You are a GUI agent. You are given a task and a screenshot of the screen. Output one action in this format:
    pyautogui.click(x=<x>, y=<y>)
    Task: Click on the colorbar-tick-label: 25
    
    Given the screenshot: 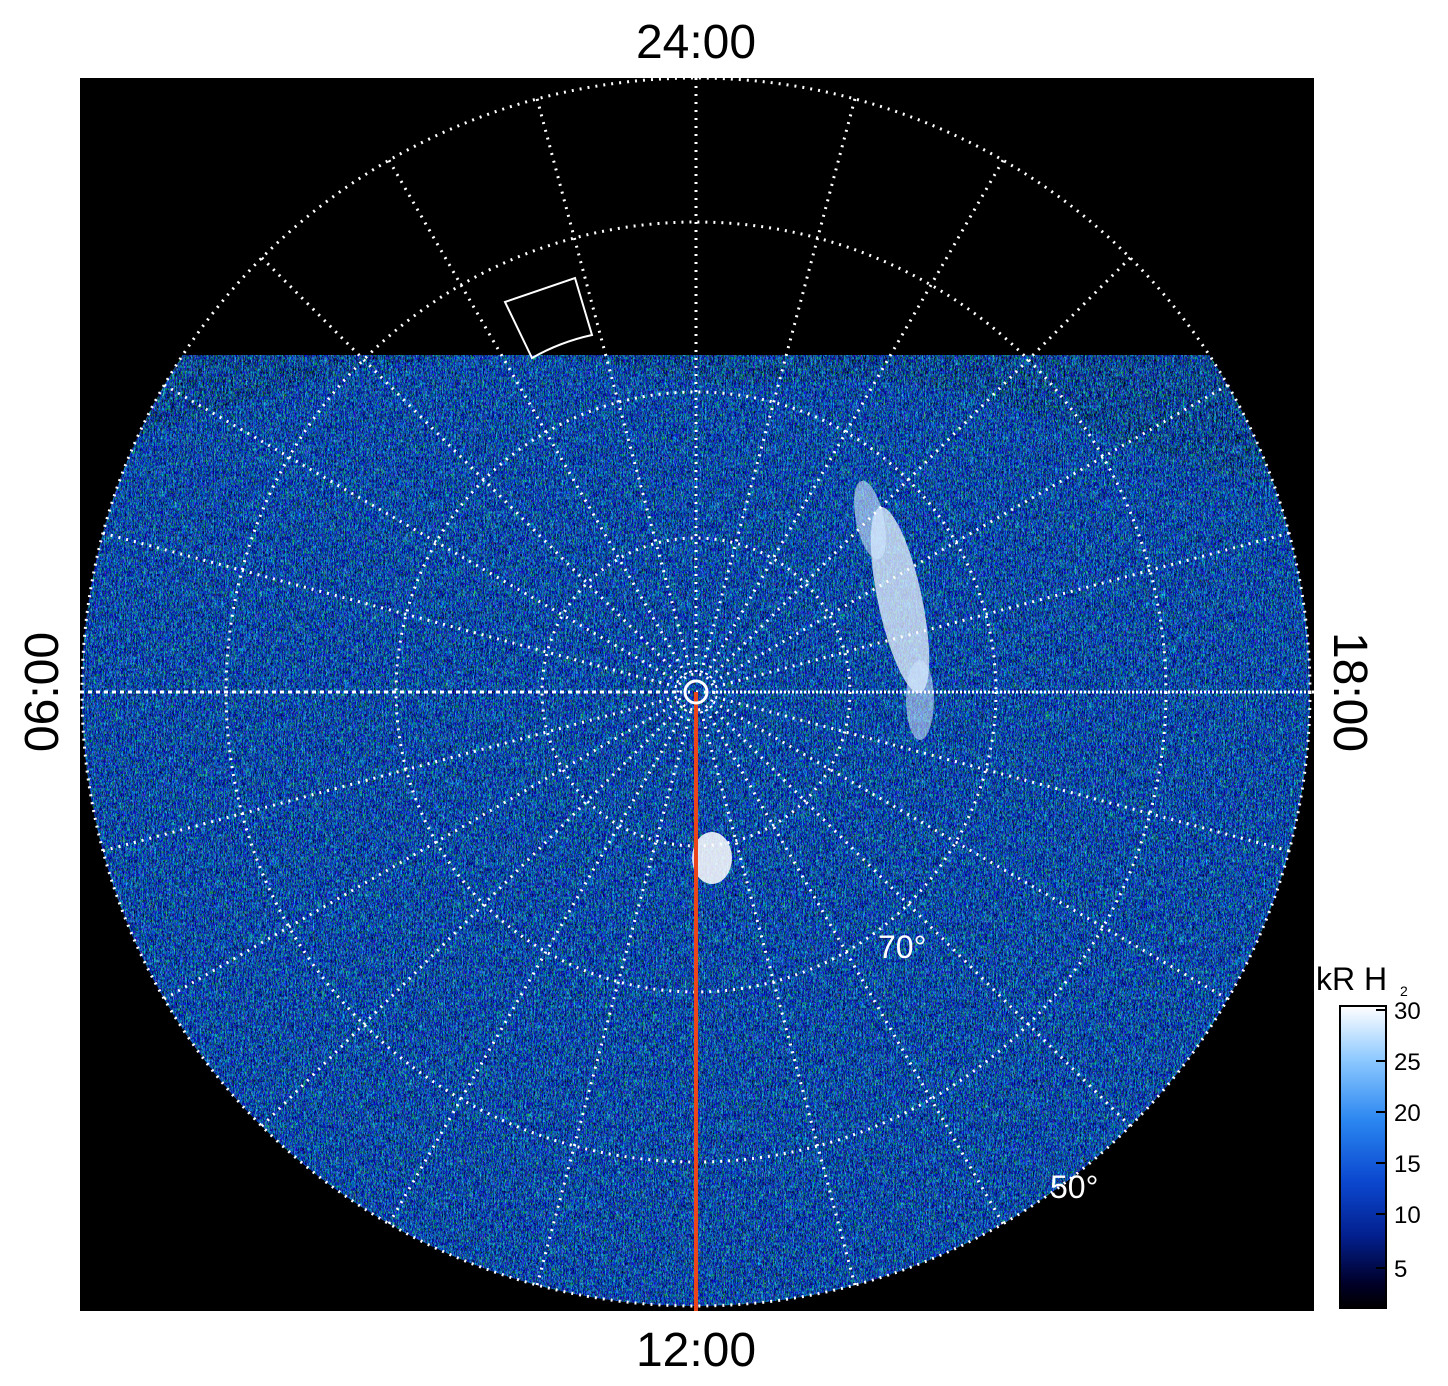 What is the action you would take?
    pyautogui.click(x=1407, y=1062)
    